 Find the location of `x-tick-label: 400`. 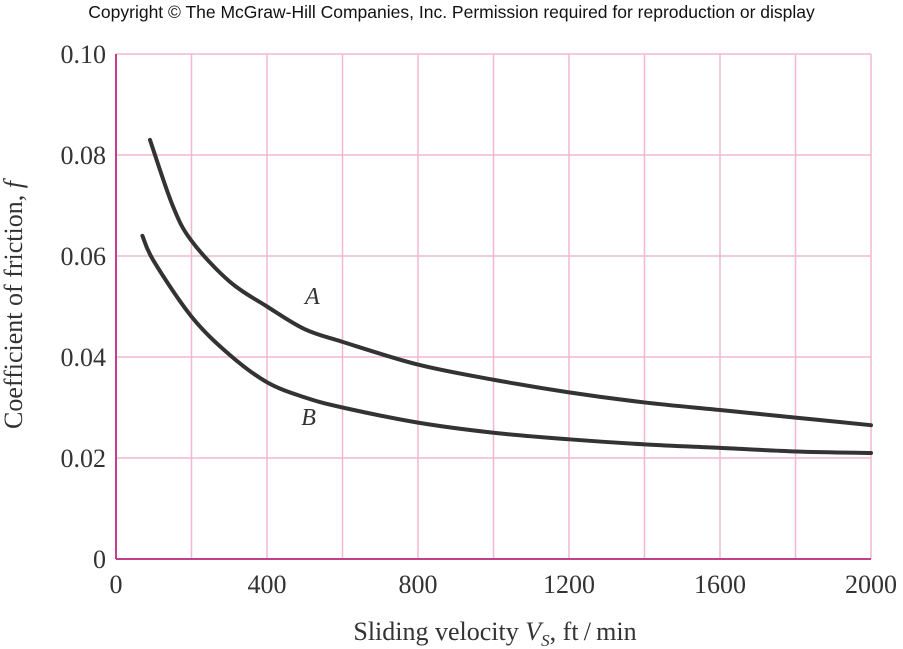

x-tick-label: 400 is located at coordinates (267, 584).